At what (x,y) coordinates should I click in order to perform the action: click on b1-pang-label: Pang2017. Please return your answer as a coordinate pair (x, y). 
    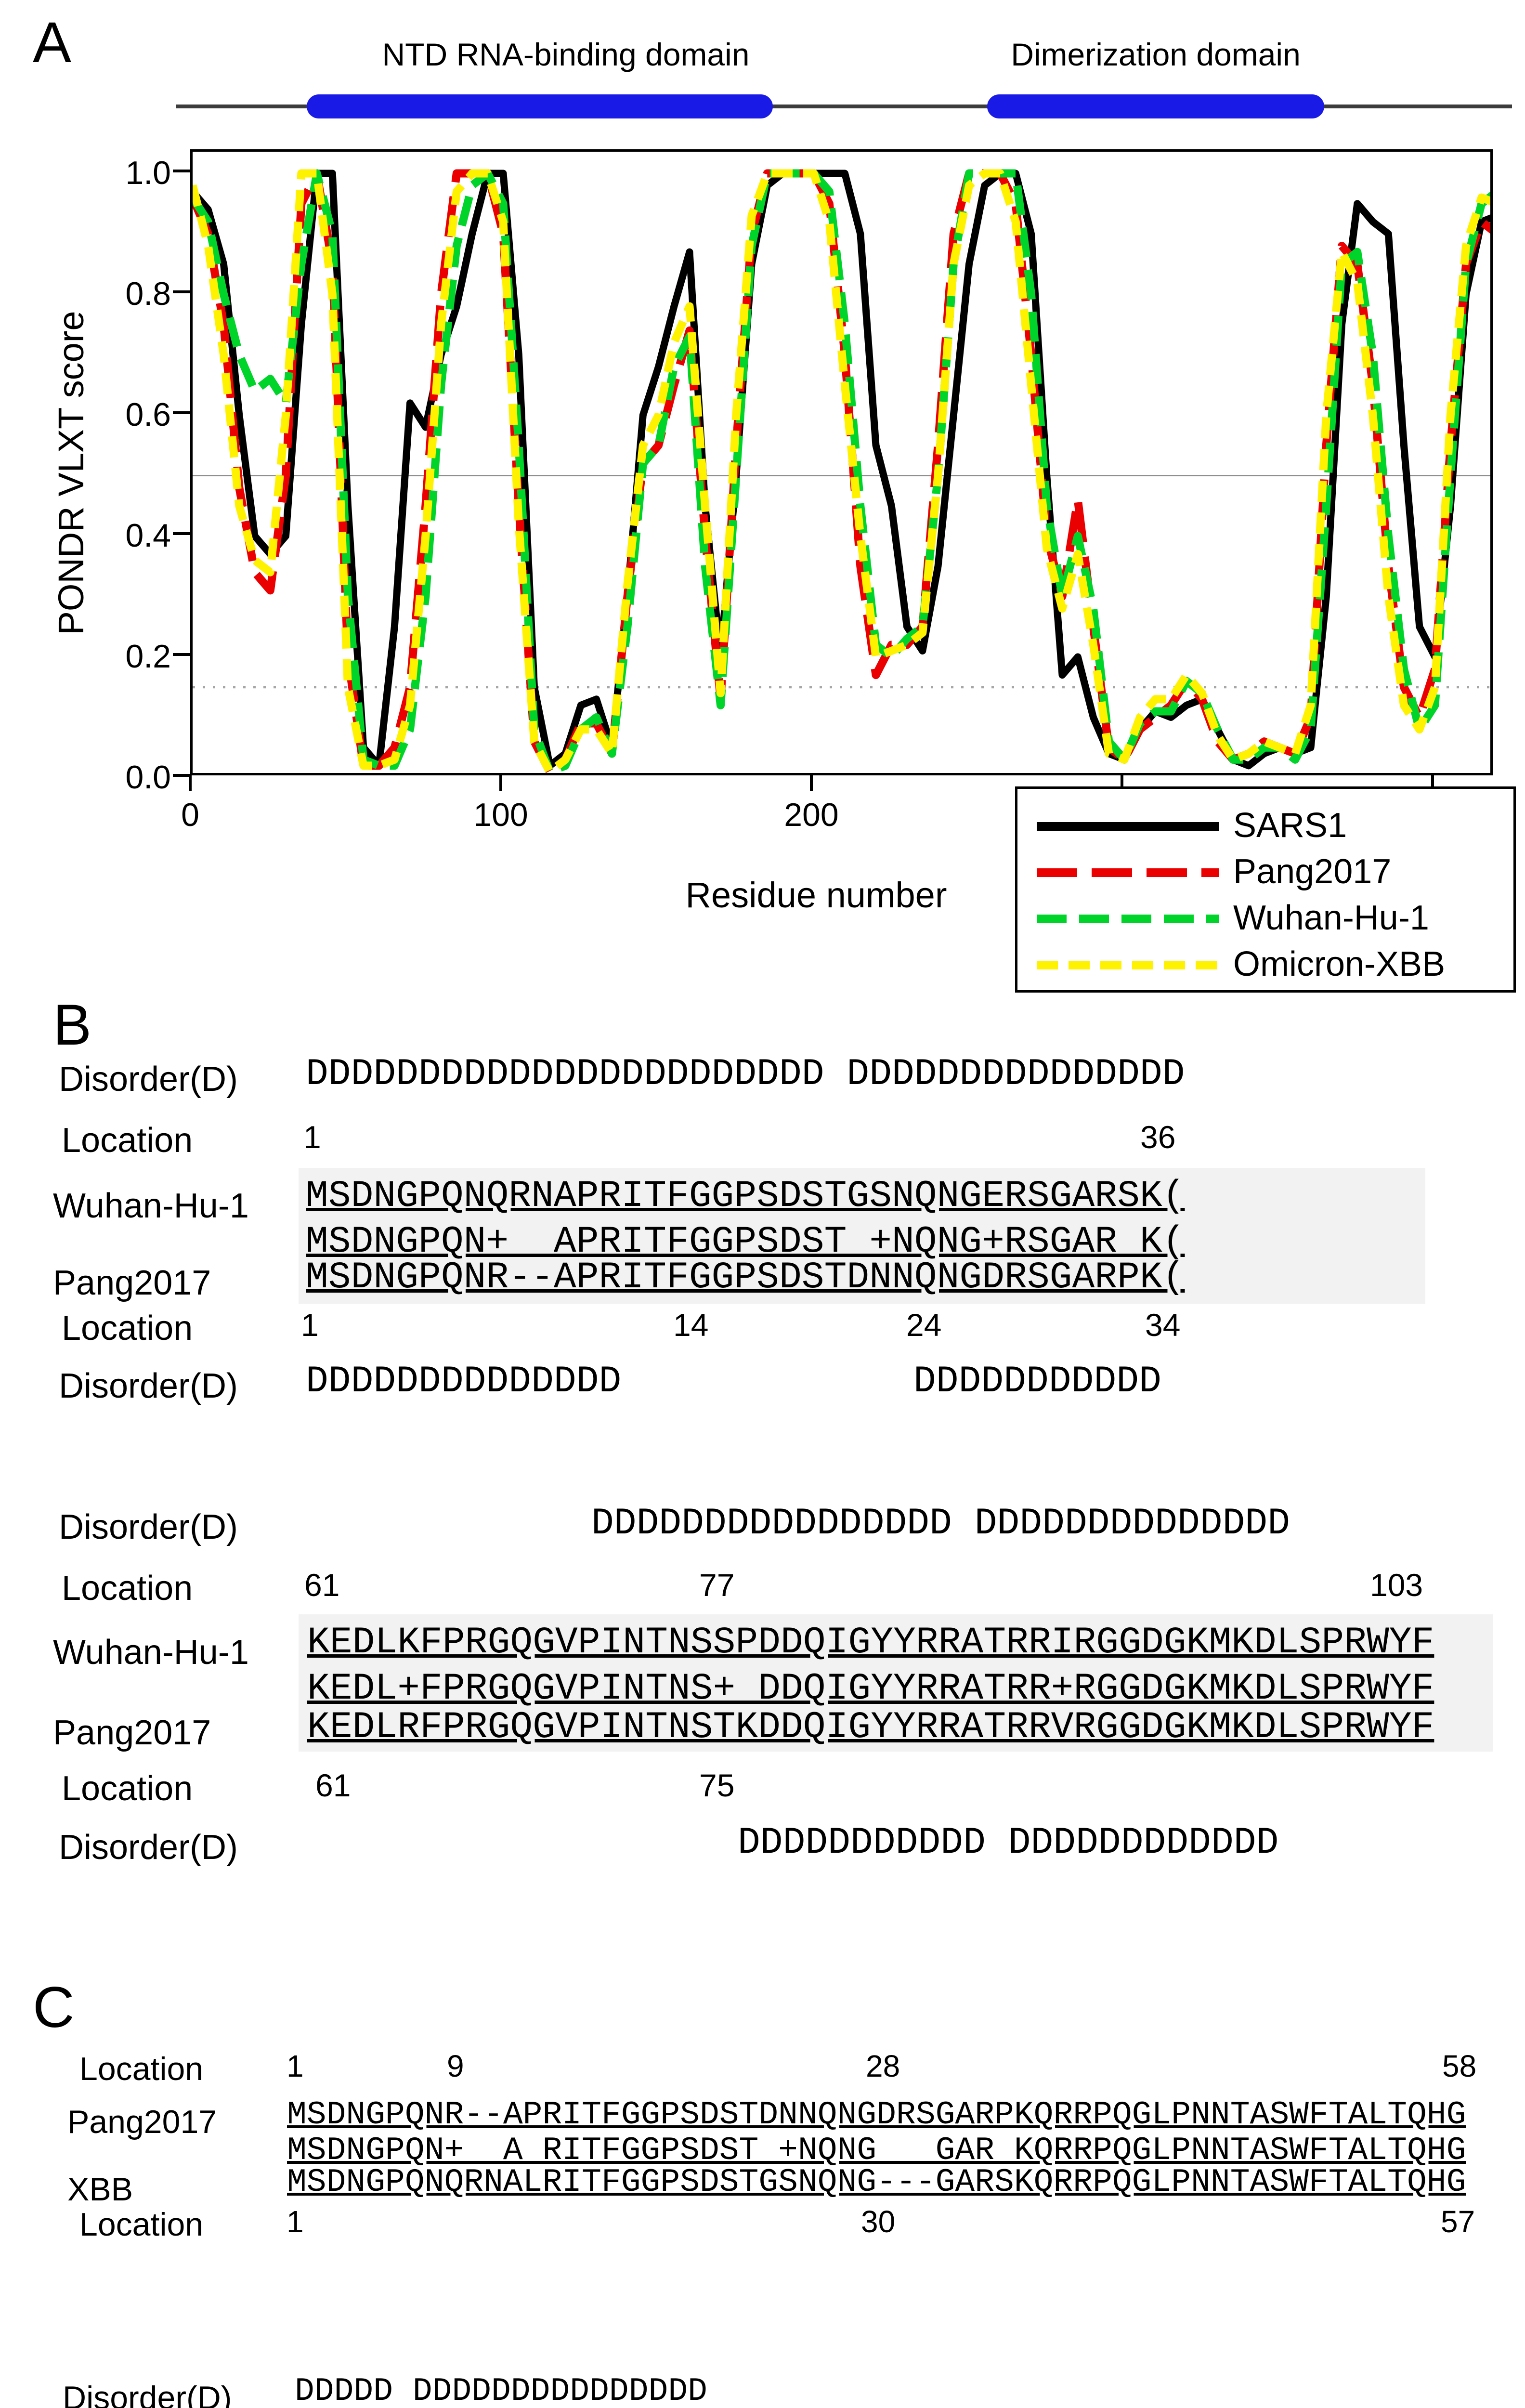
    Looking at the image, I should click on (132, 1283).